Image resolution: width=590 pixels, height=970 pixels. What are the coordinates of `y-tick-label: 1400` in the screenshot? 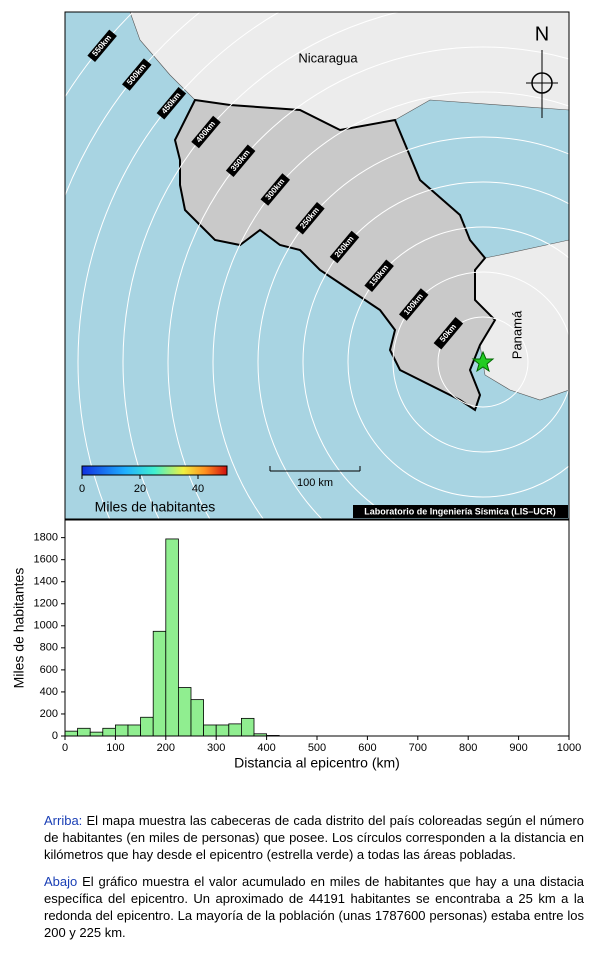 It's located at (46, 582).